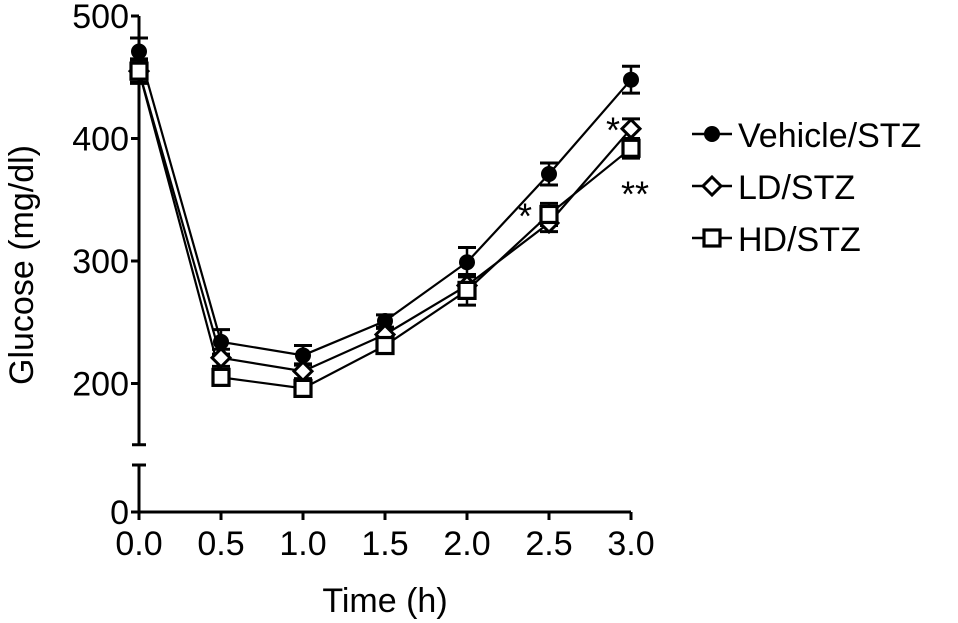 This screenshot has width=958, height=623. I want to click on x-tick-label: 3.0, so click(630, 544).